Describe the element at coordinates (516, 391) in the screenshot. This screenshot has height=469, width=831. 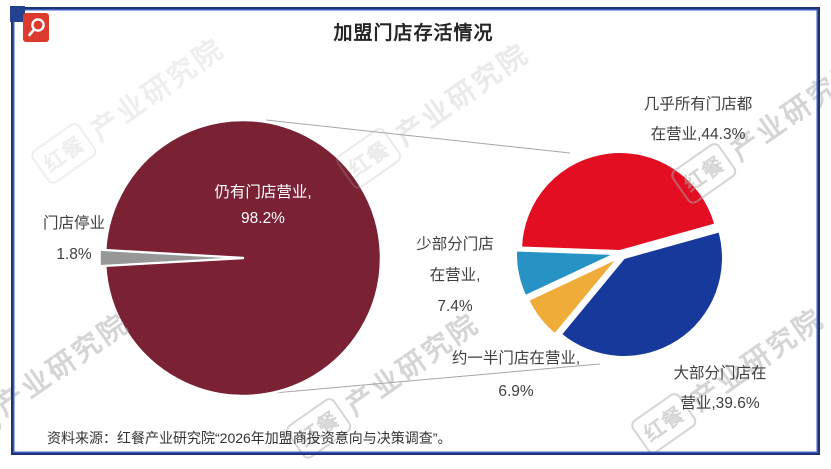
I see `label-line: 6.9%` at that location.